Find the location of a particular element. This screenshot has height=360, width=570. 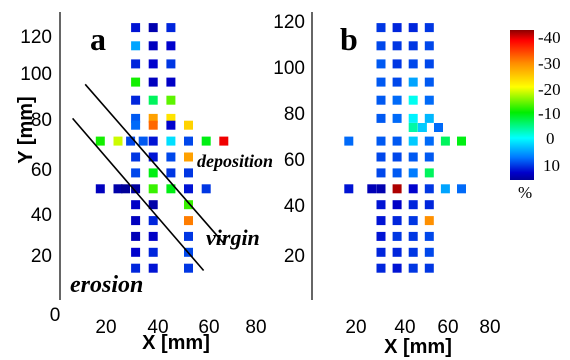

colorbar-tick-minus30: -30 is located at coordinates (549, 63).